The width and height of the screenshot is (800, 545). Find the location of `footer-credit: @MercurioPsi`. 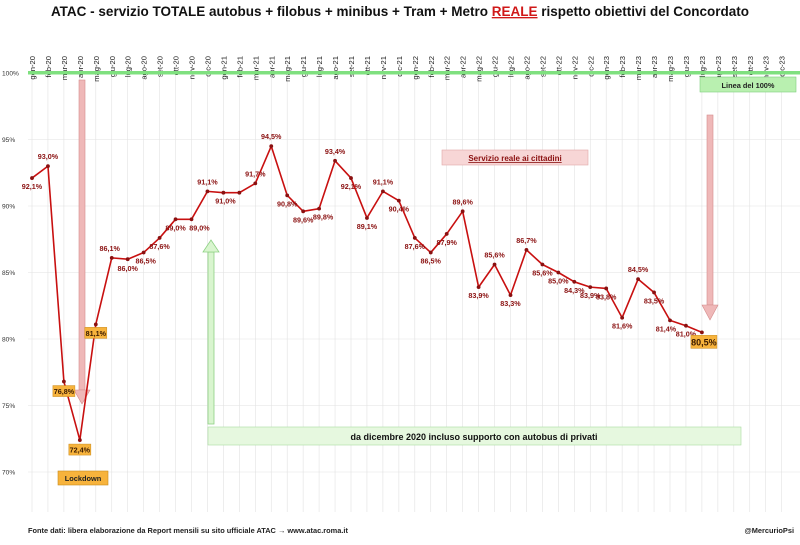

footer-credit: @MercurioPsi is located at coordinates (769, 530).